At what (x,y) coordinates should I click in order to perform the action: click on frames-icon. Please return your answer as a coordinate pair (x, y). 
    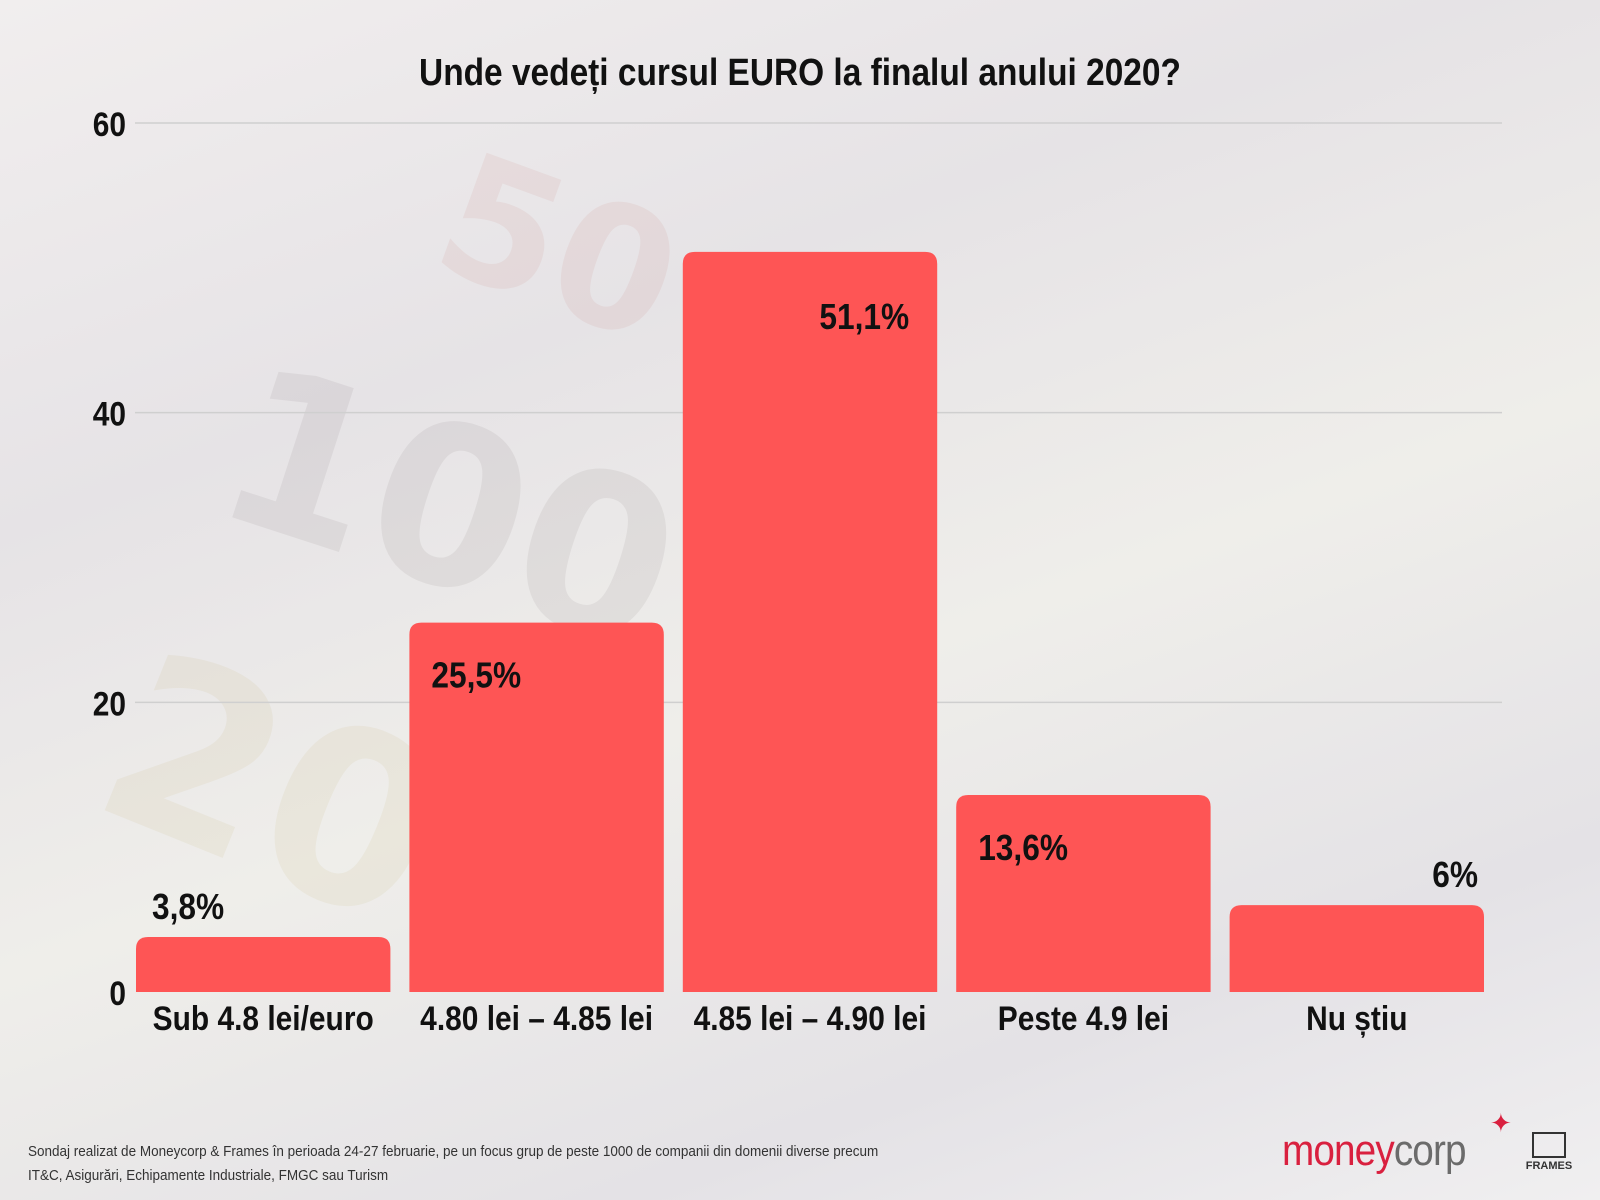
    Looking at the image, I should click on (1549, 1145).